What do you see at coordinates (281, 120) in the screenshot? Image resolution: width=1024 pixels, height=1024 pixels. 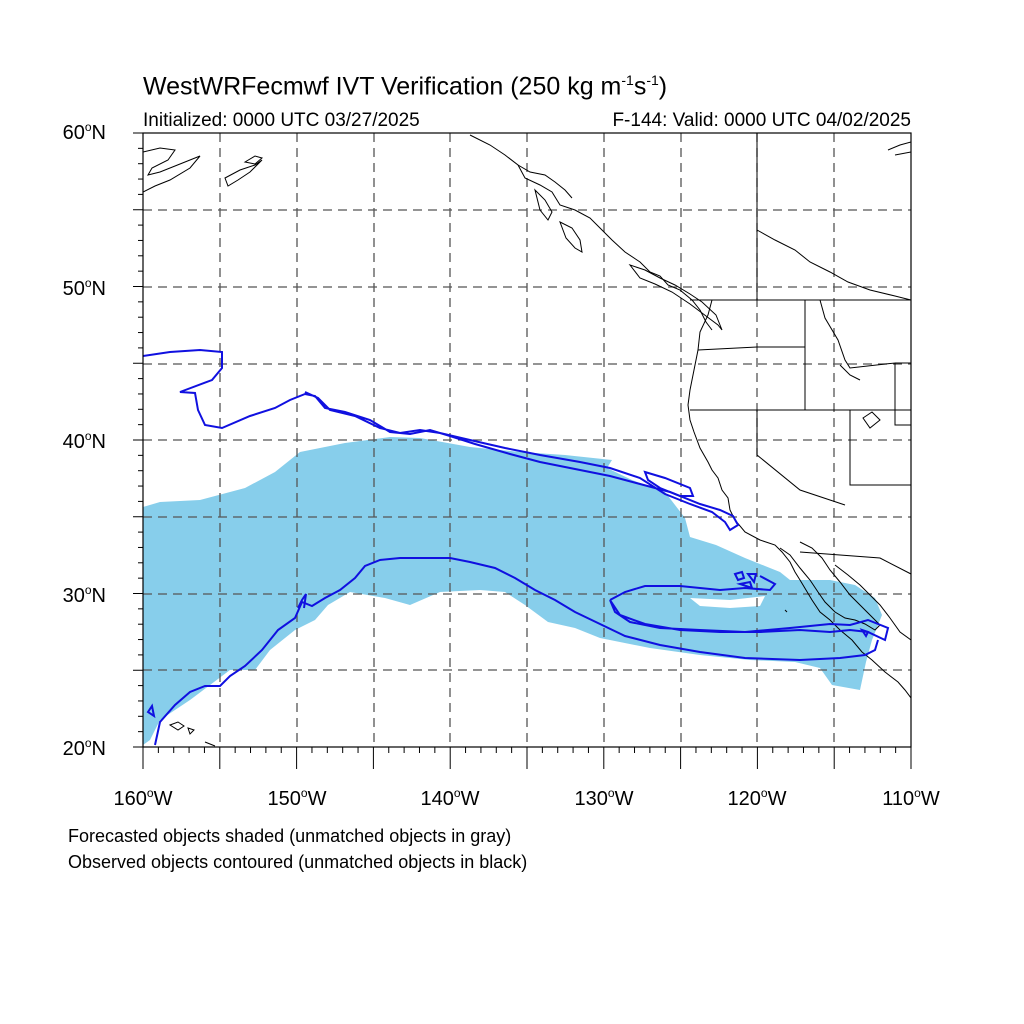 I see `initialized-label: Initialized: 0000 UTC 03/27/2025` at bounding box center [281, 120].